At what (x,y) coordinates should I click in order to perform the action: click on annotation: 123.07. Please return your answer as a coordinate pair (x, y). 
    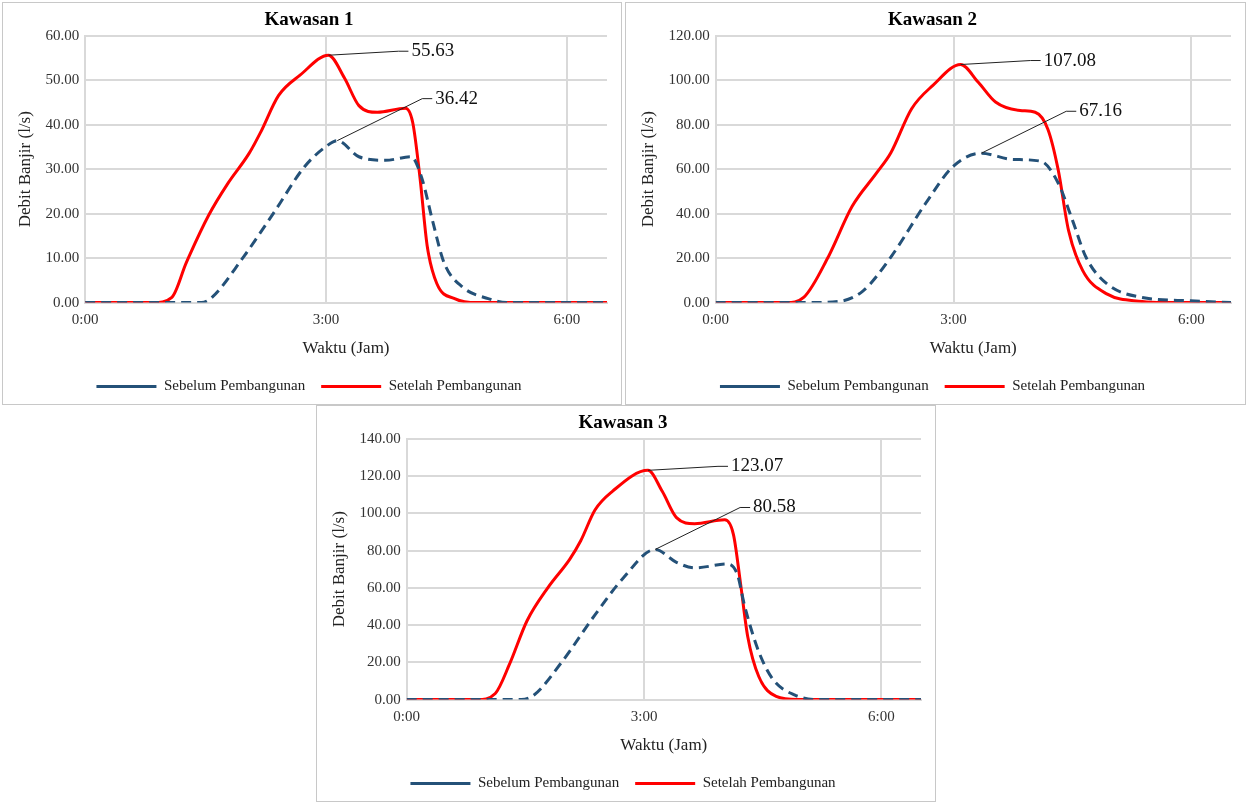
    Looking at the image, I should click on (757, 465).